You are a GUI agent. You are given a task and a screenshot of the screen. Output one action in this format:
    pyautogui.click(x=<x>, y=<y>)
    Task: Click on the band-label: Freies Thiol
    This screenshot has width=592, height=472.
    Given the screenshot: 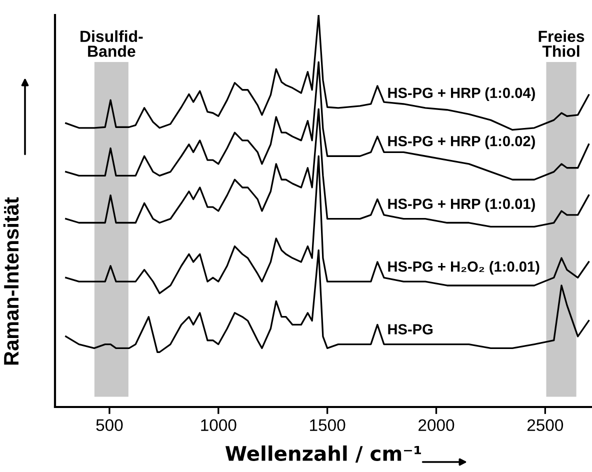 What is the action you would take?
    pyautogui.click(x=561, y=43)
    